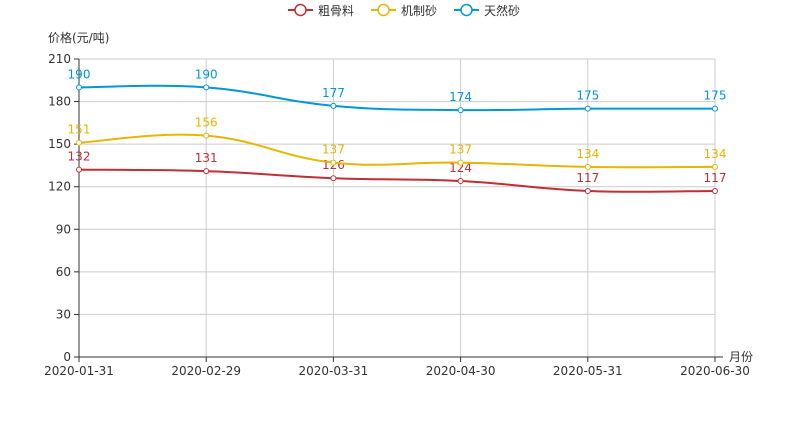 The image size is (794, 422). I want to click on data-label: 174, so click(460, 97).